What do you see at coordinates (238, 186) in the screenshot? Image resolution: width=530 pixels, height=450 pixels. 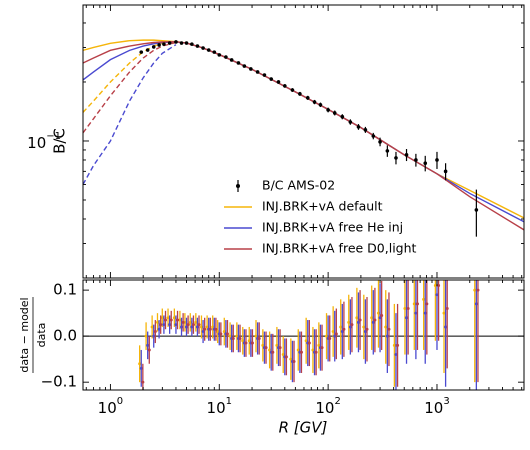 I see `legend-marker` at bounding box center [238, 186].